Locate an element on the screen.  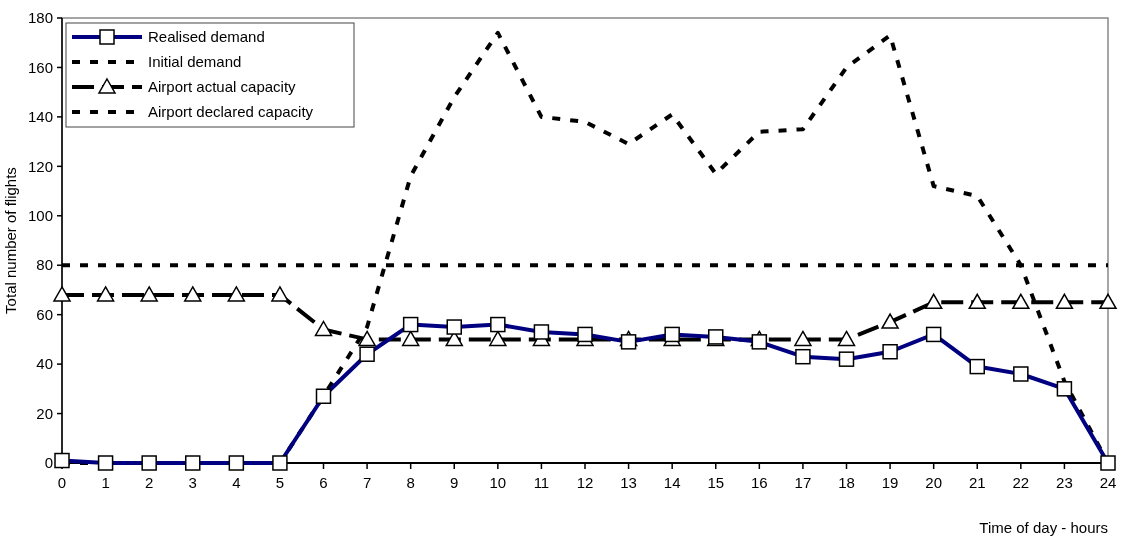
legend-label: Airport declared capacity is located at coordinates (231, 112).